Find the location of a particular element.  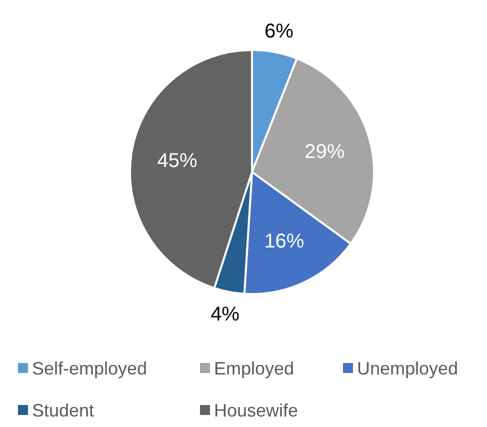

legend-label: Unemployed is located at coordinates (407, 368).